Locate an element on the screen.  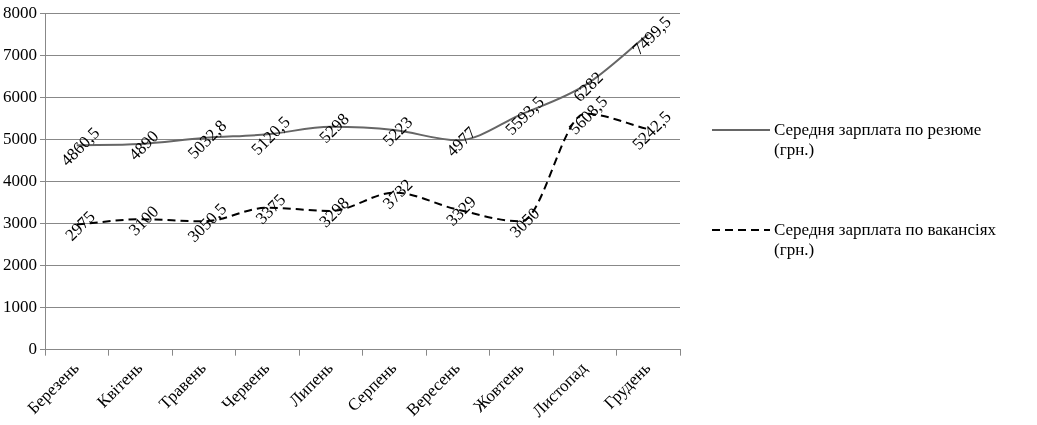
y-tick-label: 4000 is located at coordinates (20, 180).